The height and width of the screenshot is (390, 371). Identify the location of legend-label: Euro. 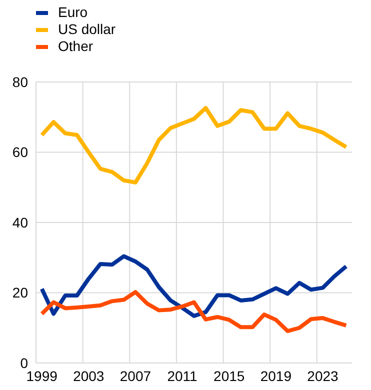
(73, 12).